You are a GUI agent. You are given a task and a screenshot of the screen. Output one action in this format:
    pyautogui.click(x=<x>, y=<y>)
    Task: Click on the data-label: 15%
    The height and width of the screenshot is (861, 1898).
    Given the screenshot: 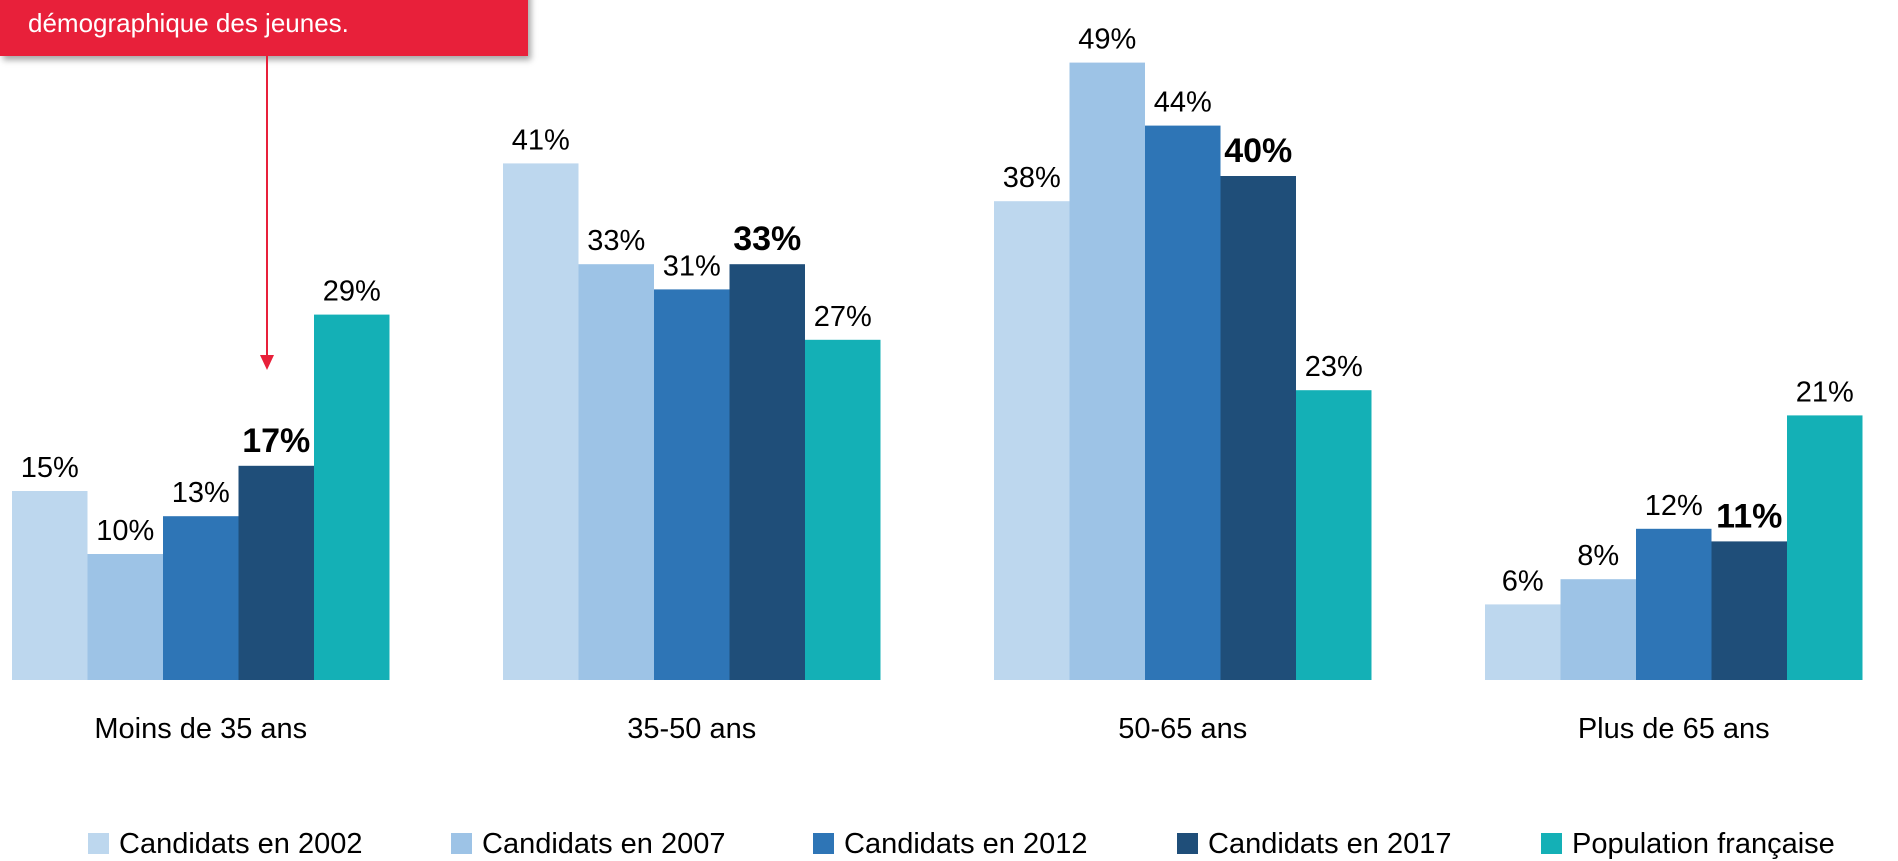 What is the action you would take?
    pyautogui.click(x=50, y=468)
    